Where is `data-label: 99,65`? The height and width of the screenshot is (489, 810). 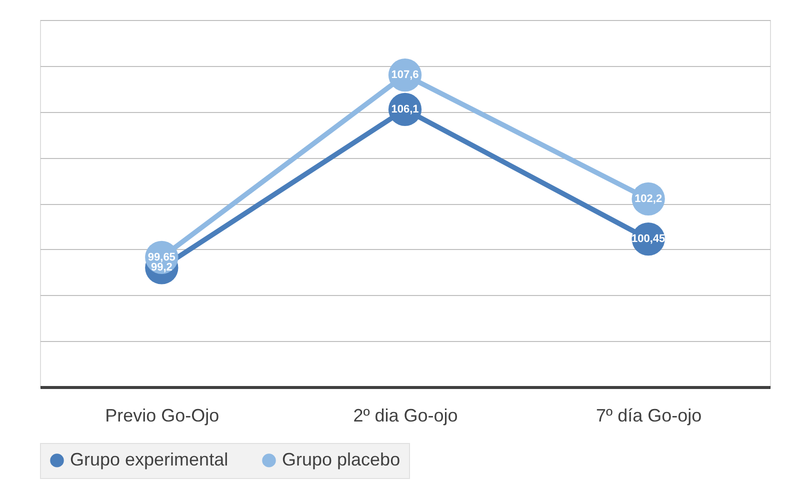 data-label: 99,65 is located at coordinates (162, 257).